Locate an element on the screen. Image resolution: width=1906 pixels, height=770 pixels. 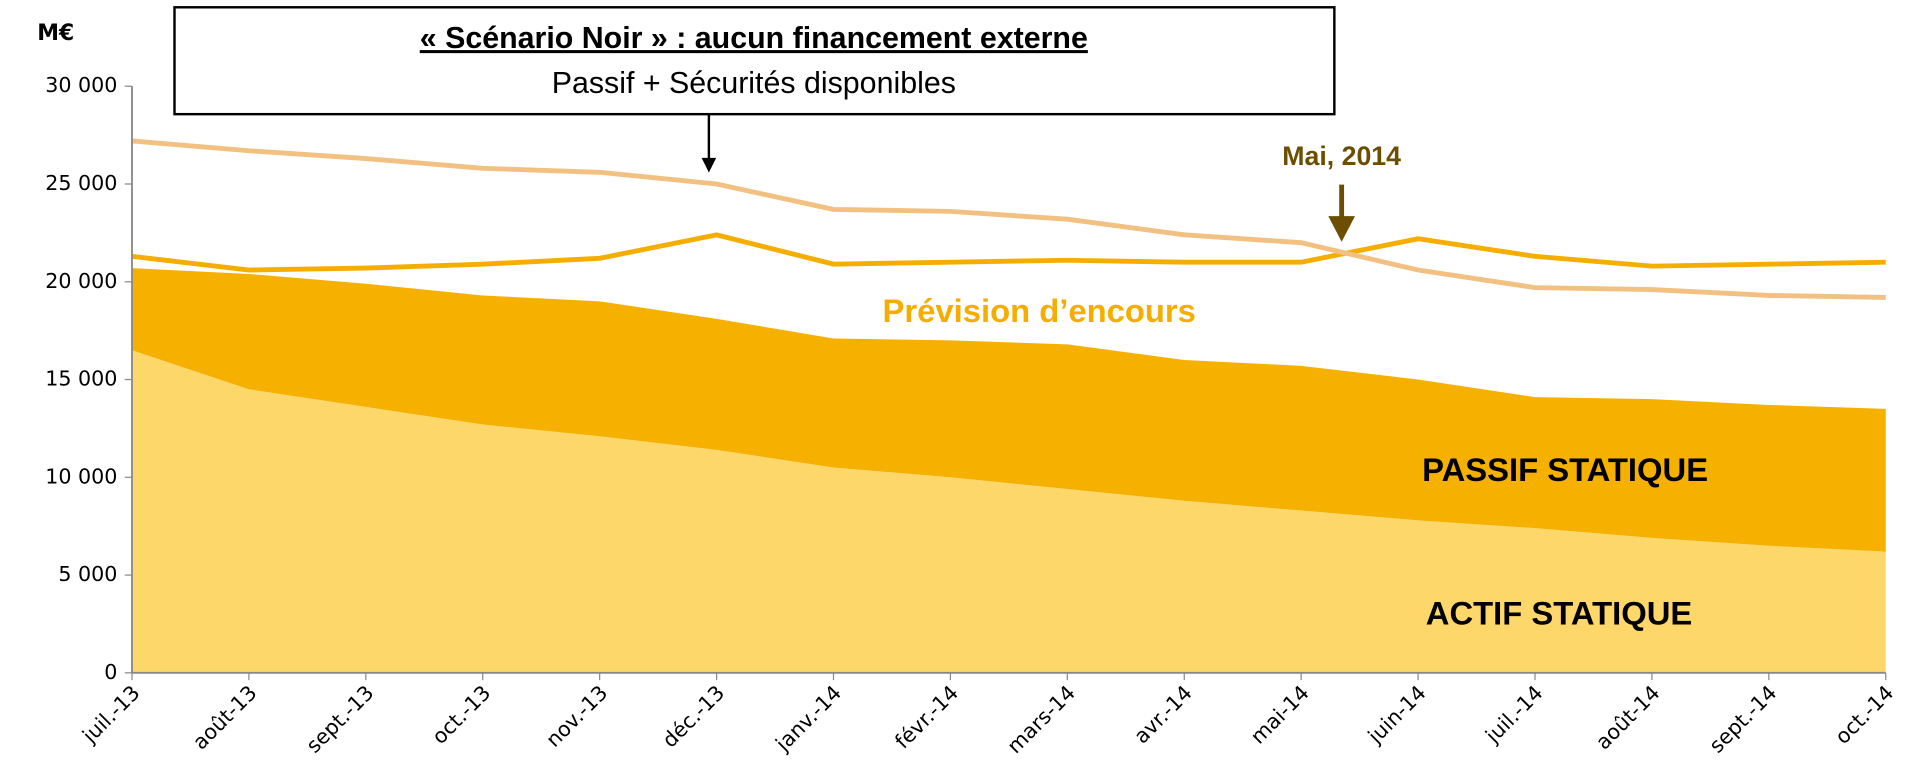
y-tick-label: 15 000 is located at coordinates (81, 379).